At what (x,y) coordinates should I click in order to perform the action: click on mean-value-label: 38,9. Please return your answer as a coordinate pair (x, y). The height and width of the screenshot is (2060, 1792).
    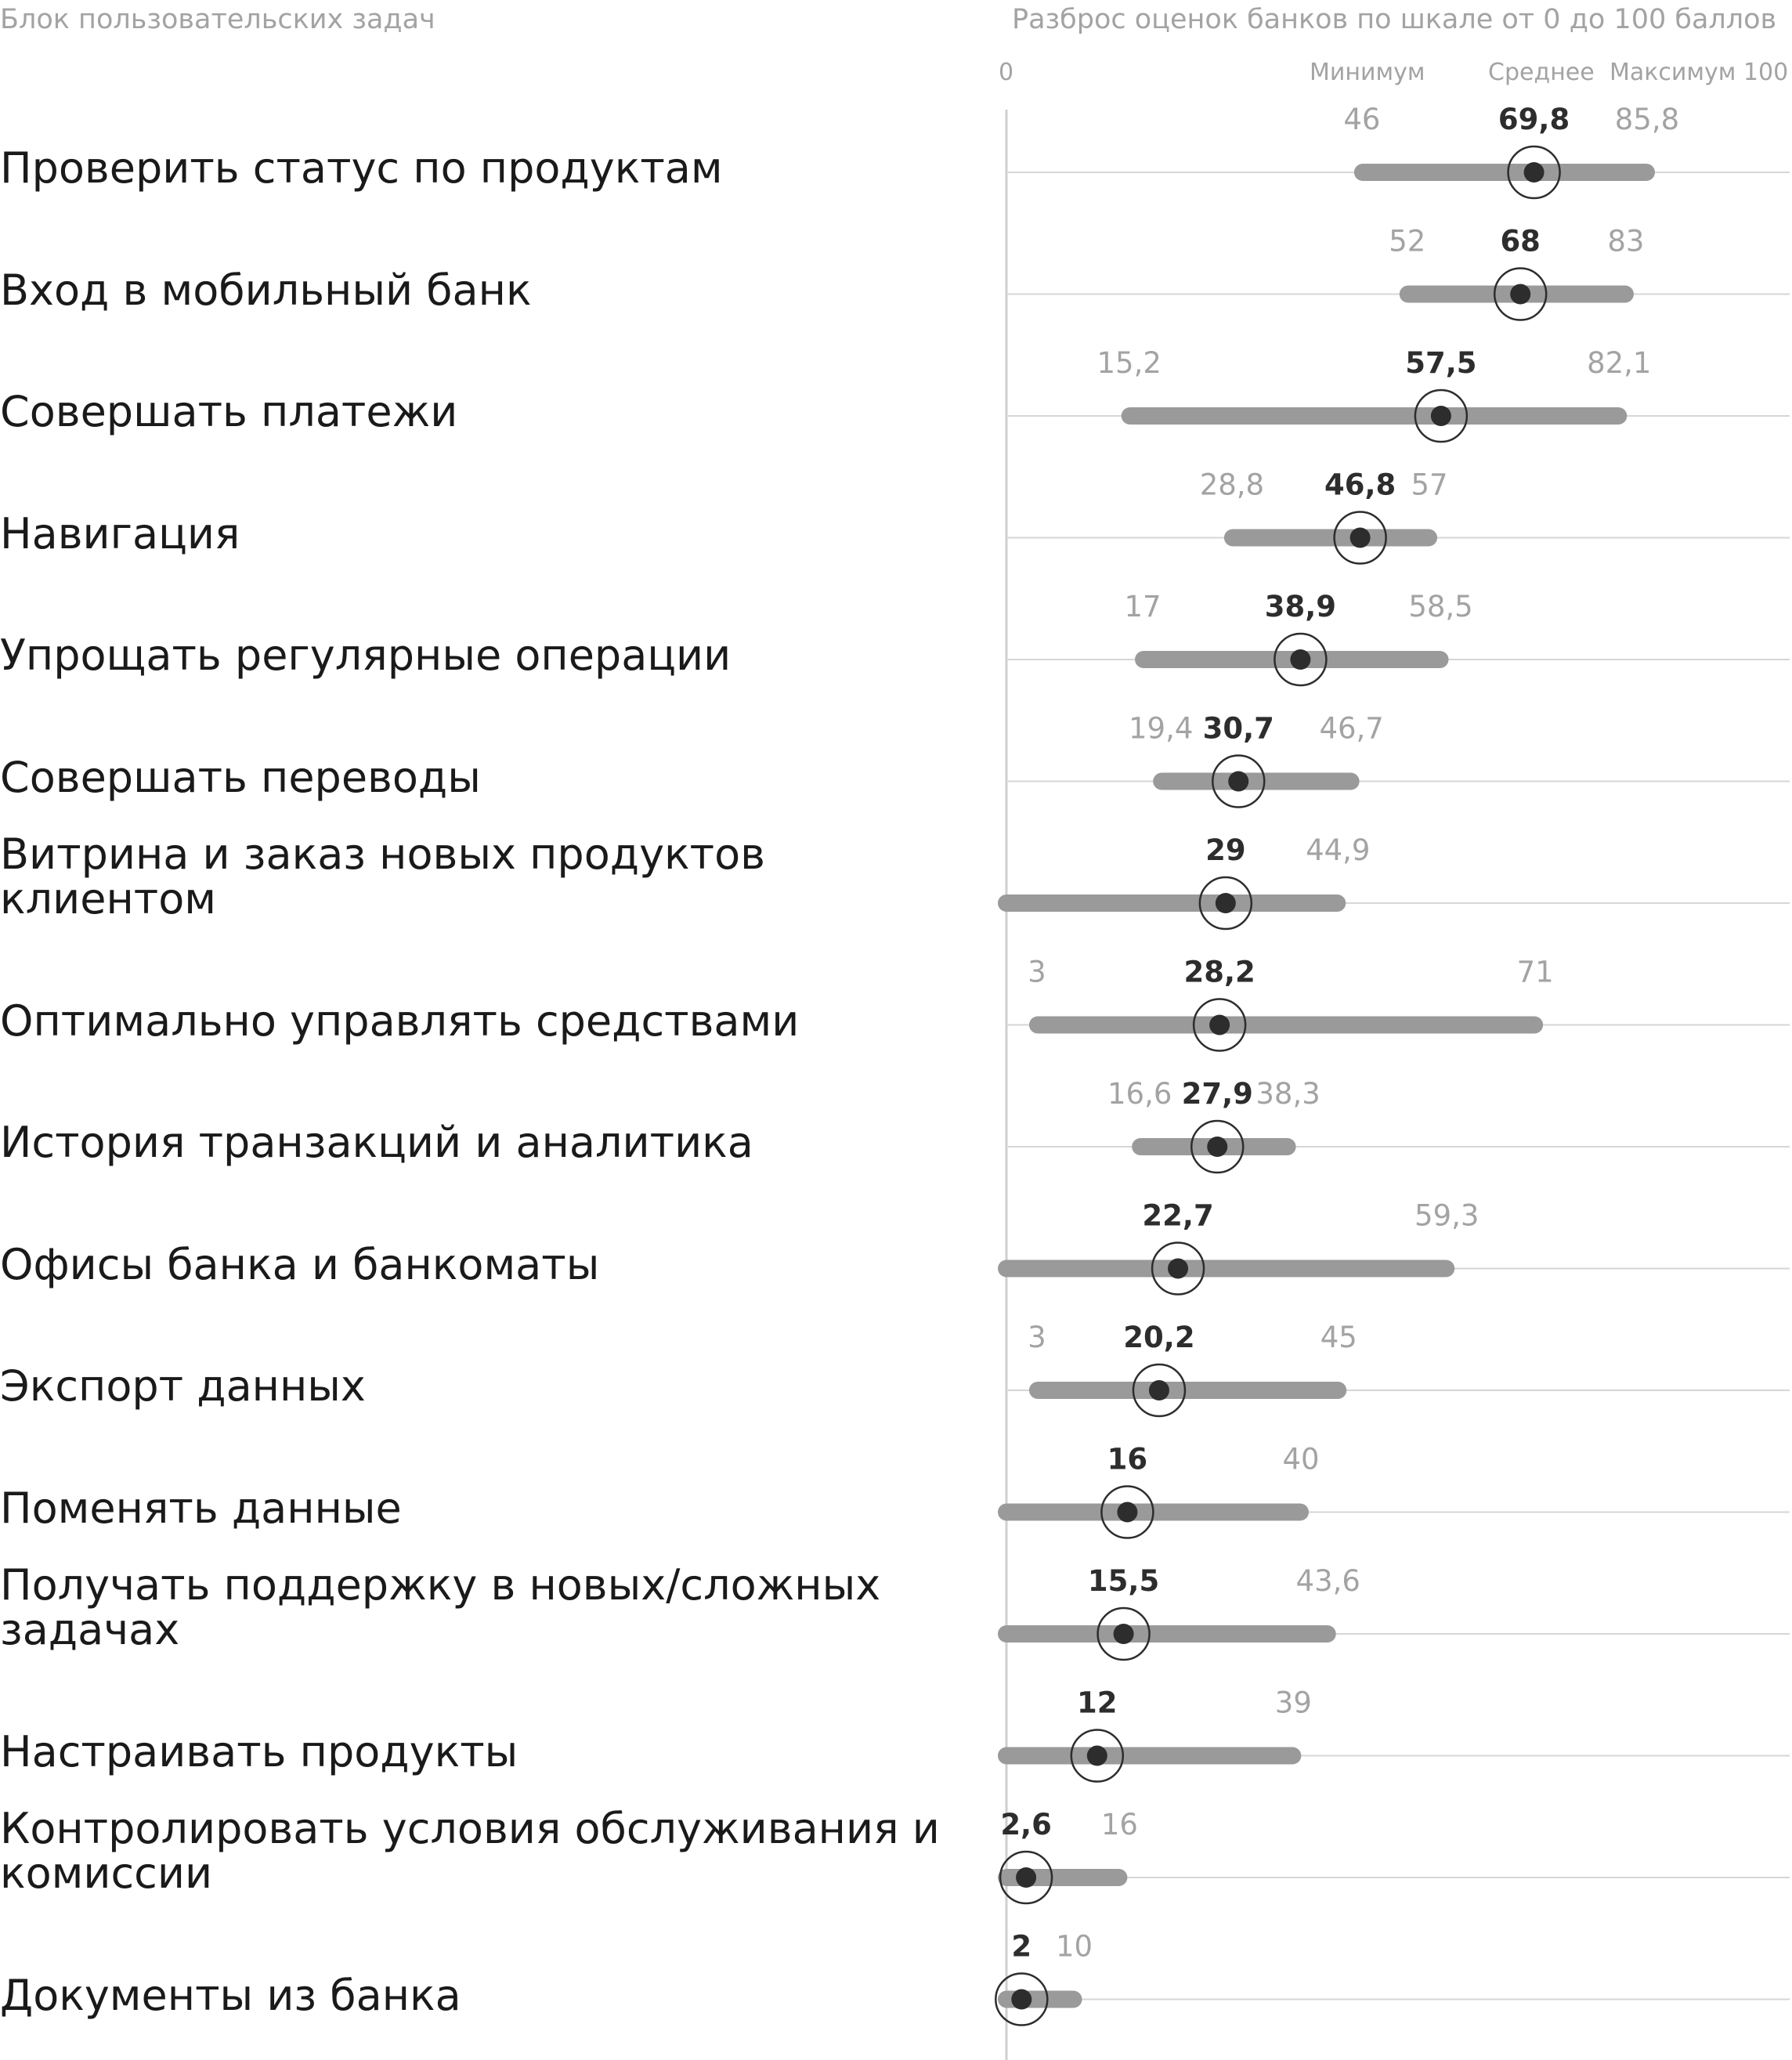
    Looking at the image, I should click on (1300, 607).